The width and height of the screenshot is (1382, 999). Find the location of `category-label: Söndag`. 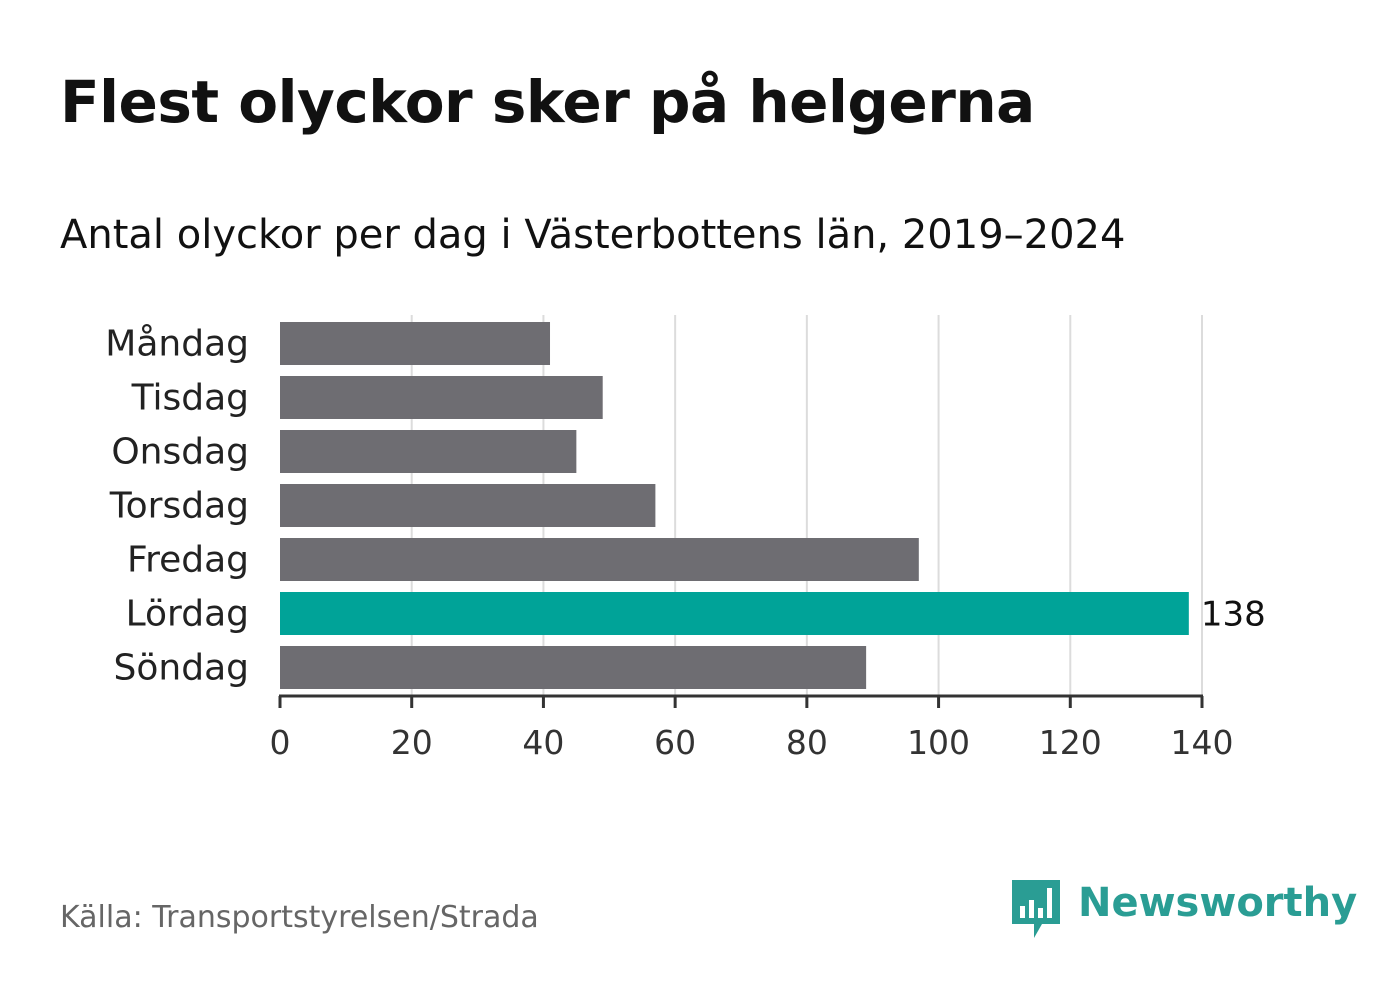

category-label: Söndag is located at coordinates (181, 668).